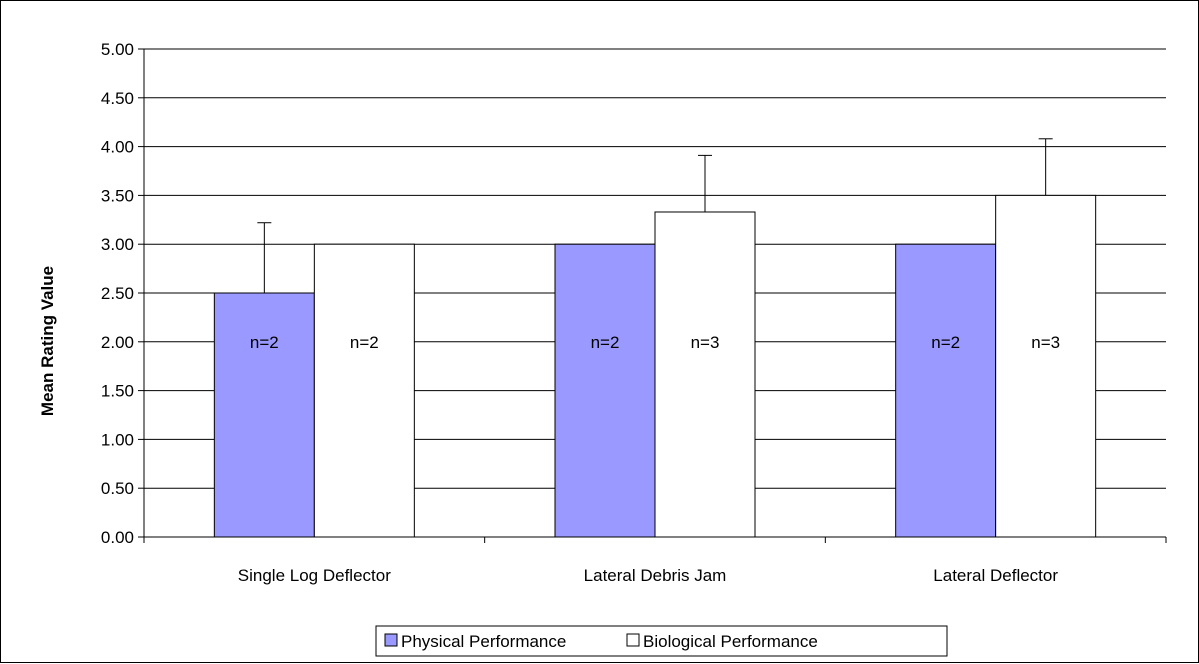  Describe the element at coordinates (117, 391) in the screenshot. I see `y-tick-label: 1.50` at that location.